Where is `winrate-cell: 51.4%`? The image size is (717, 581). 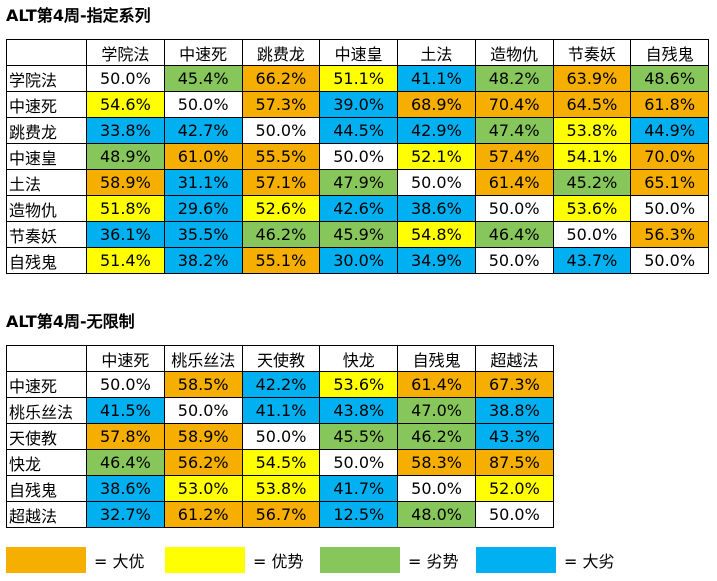 winrate-cell: 51.4% is located at coordinates (125, 260).